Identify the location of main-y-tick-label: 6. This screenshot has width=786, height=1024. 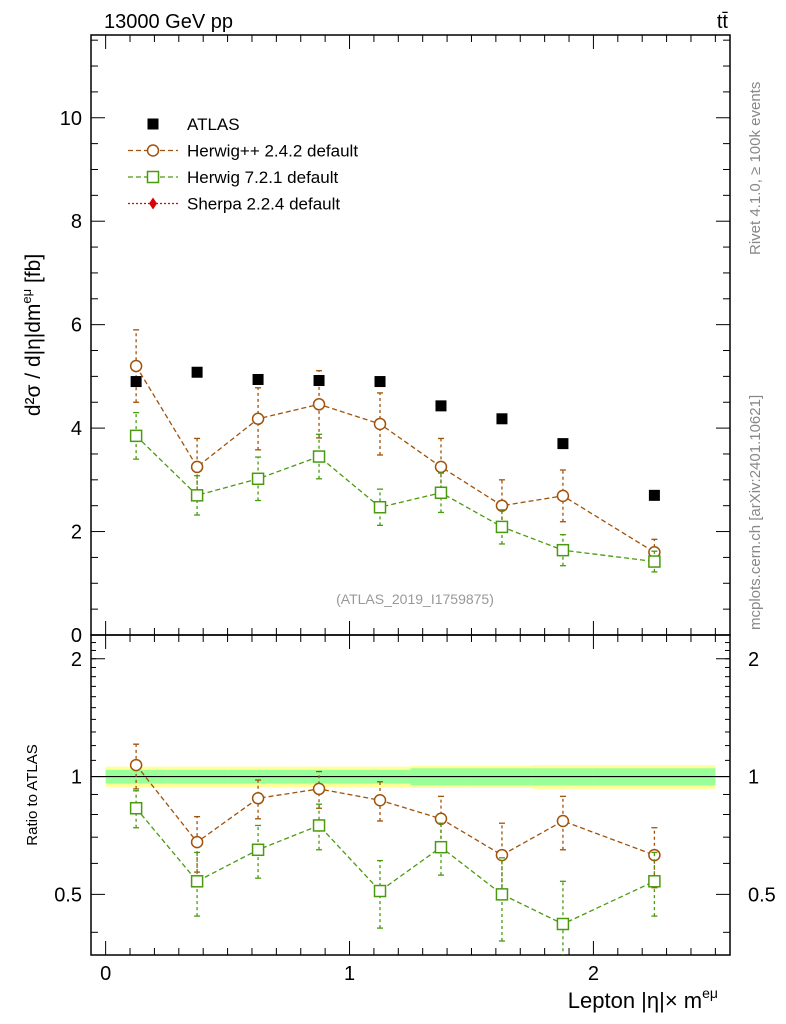
(76, 326).